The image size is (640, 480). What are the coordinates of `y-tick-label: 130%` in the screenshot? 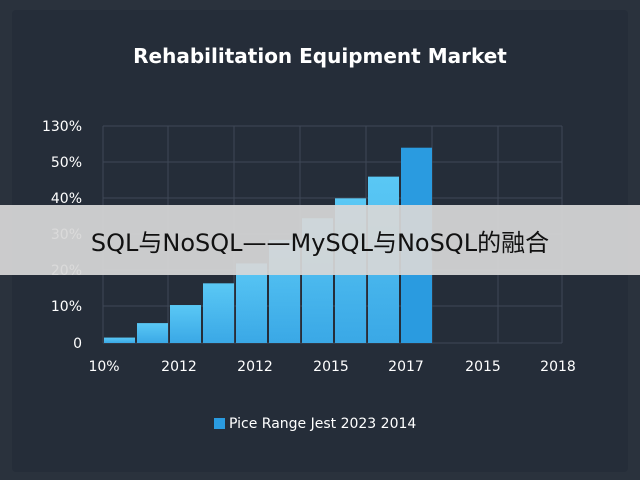 It's located at (62, 127).